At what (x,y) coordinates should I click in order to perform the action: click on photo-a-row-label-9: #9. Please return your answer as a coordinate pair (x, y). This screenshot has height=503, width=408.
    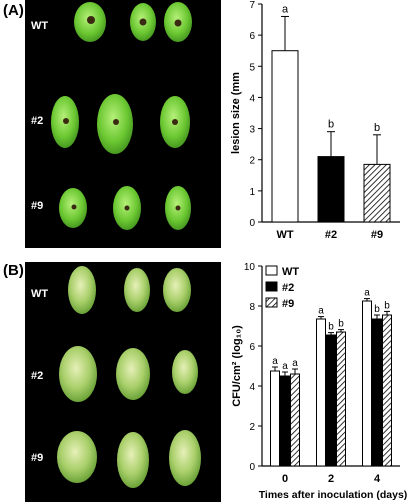
    Looking at the image, I should click on (37, 206).